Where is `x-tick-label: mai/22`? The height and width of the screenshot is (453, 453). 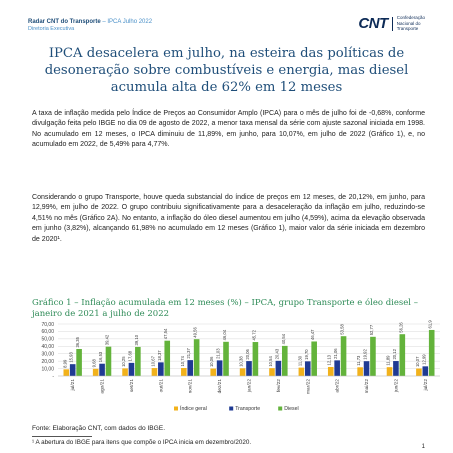
x-tick-label: mai/22 is located at coordinates (367, 386).